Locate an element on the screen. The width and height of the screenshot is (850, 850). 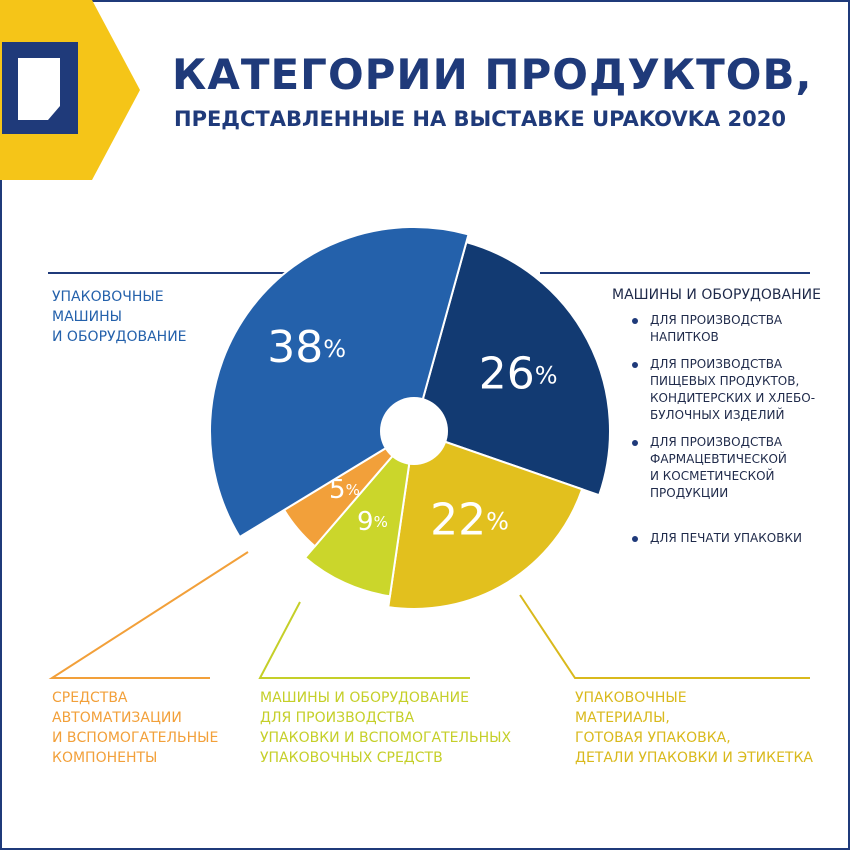
slice-value-label: 22% is located at coordinates (469, 519).